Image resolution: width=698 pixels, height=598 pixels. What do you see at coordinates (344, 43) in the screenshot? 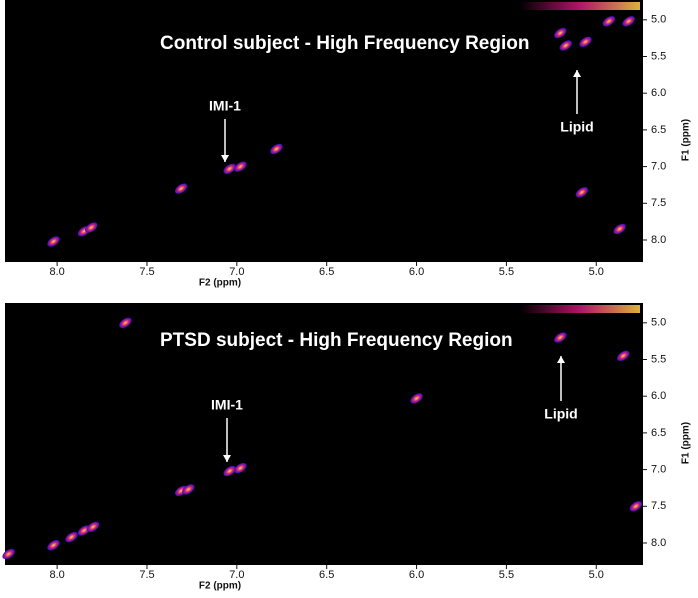
I see `chart-title: Control subject - High Frequency Region` at bounding box center [344, 43].